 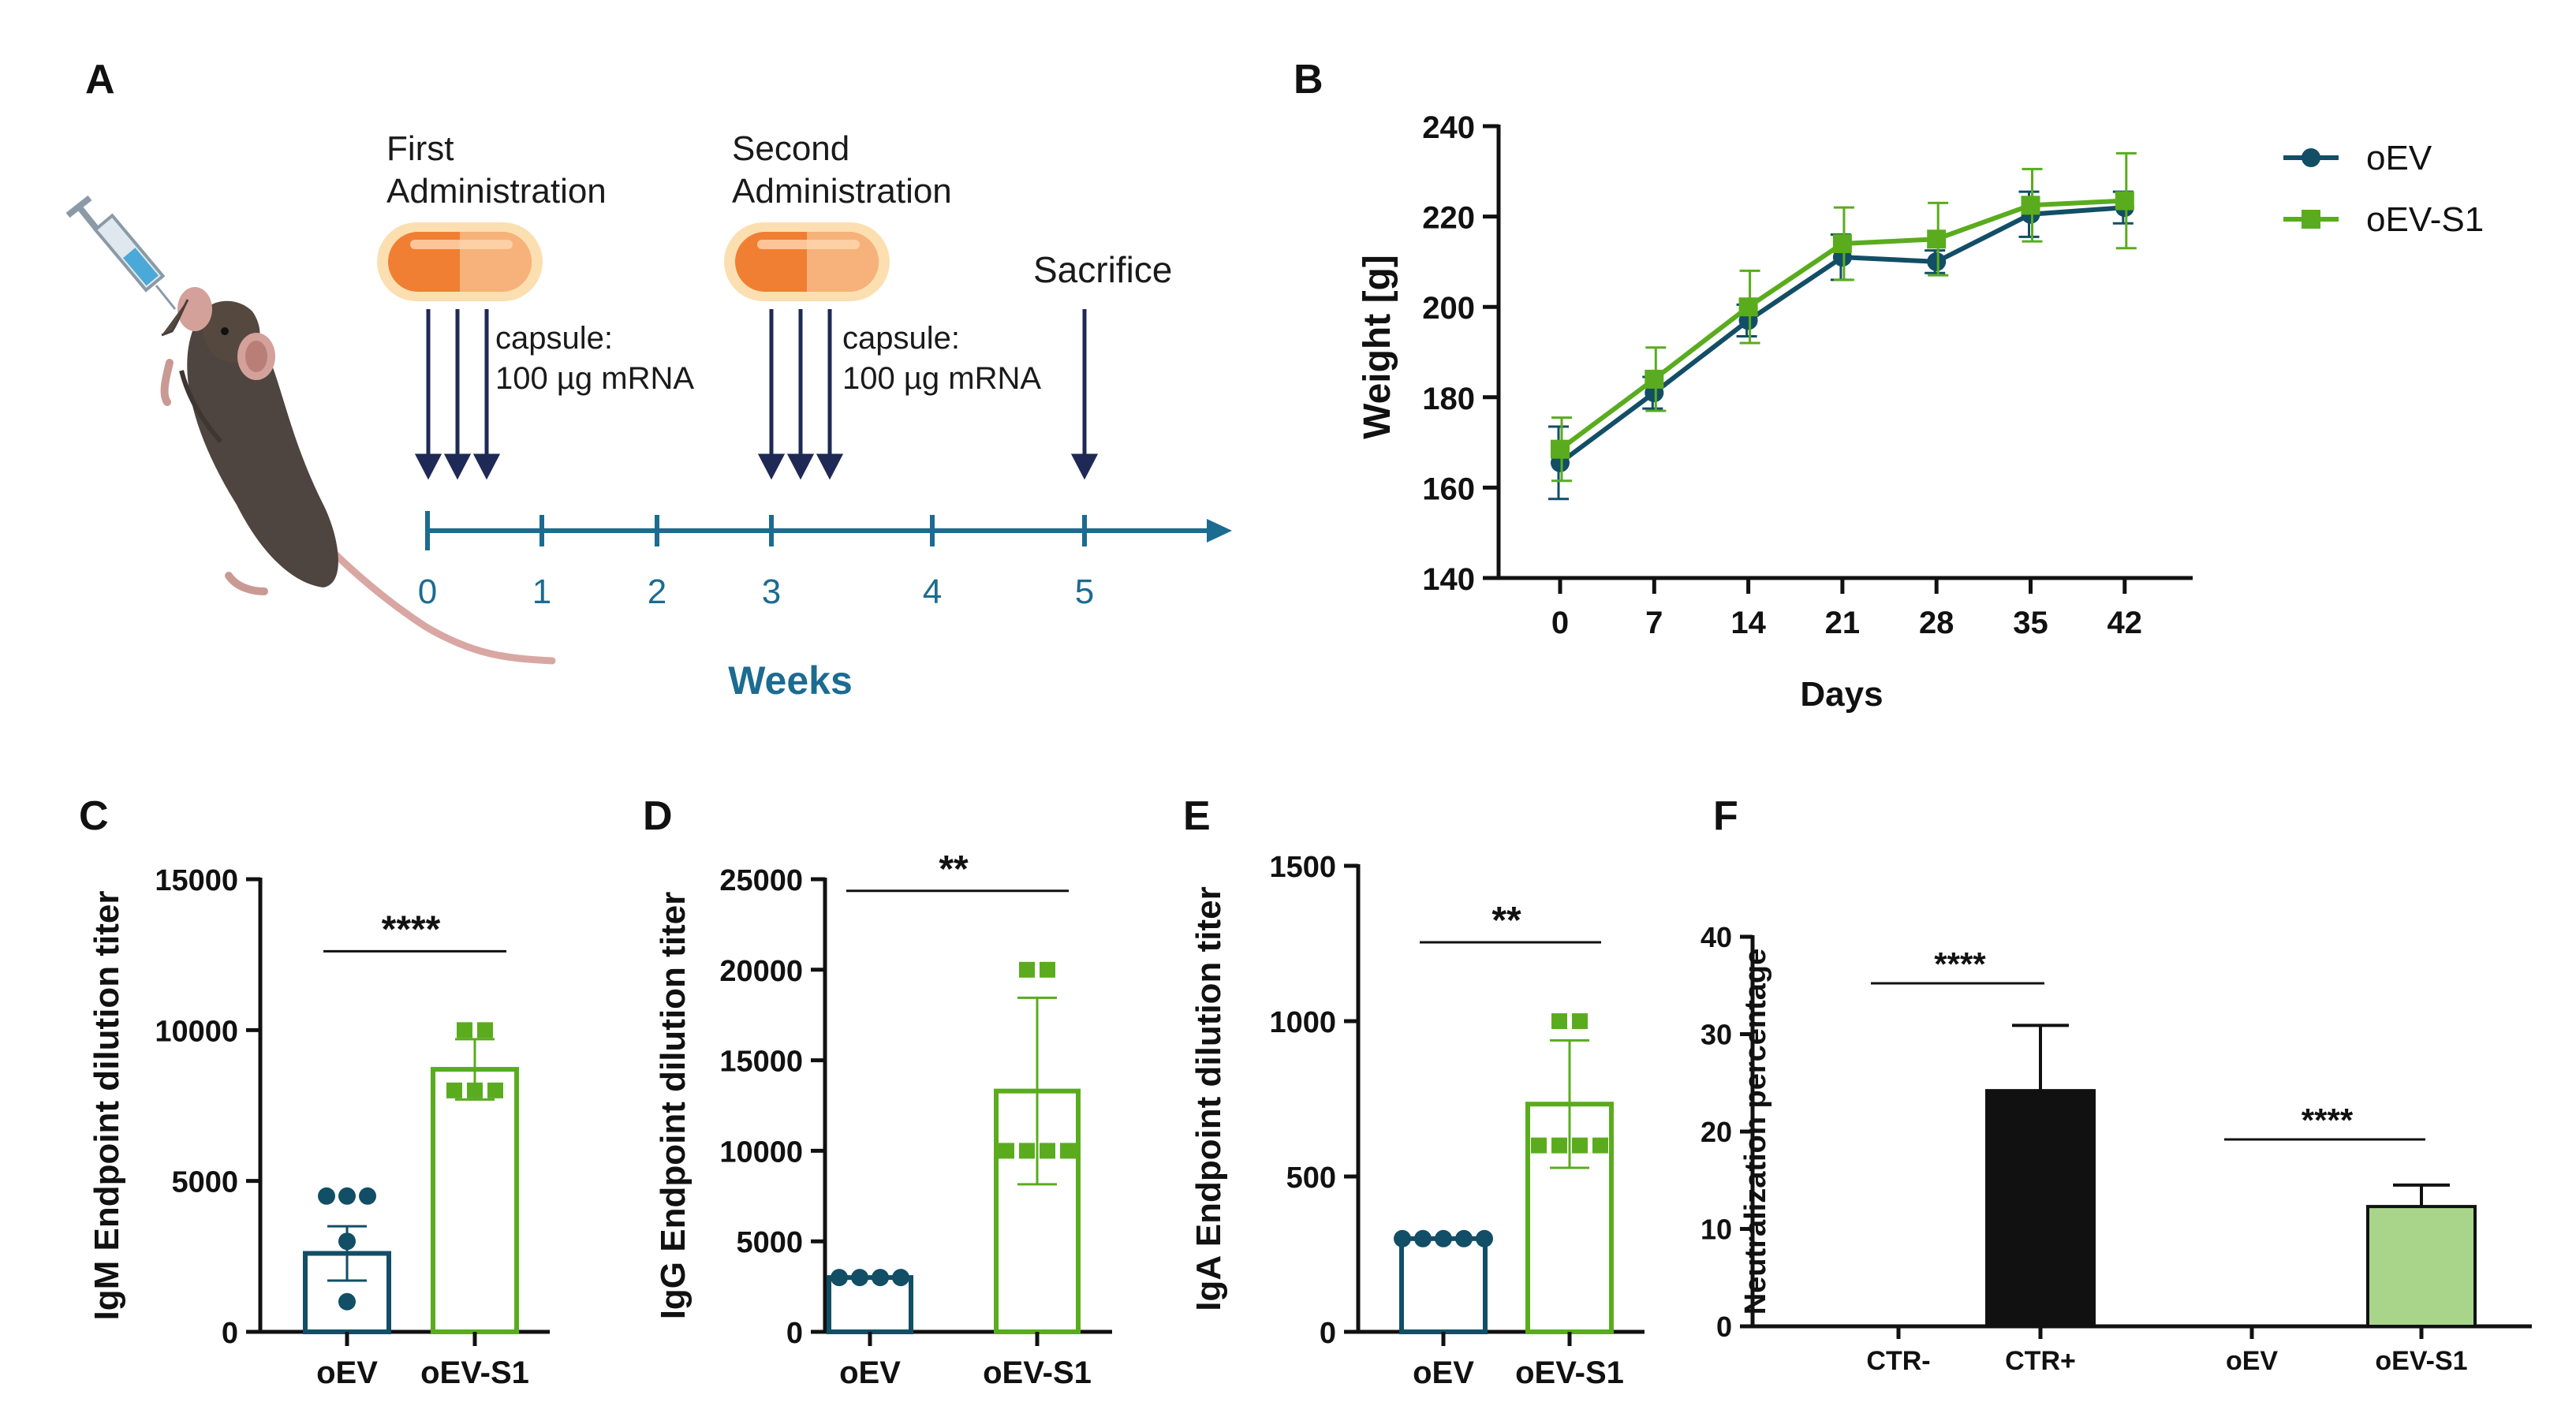 What do you see at coordinates (673, 1106) in the screenshot?
I see `y-axis-label: IgG Endpoint dilution titer` at bounding box center [673, 1106].